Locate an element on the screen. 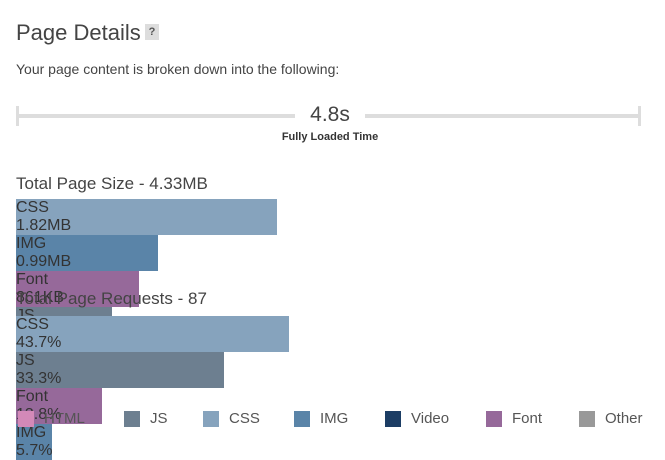 The image size is (665, 460). legend-item: HTML is located at coordinates (51, 418).